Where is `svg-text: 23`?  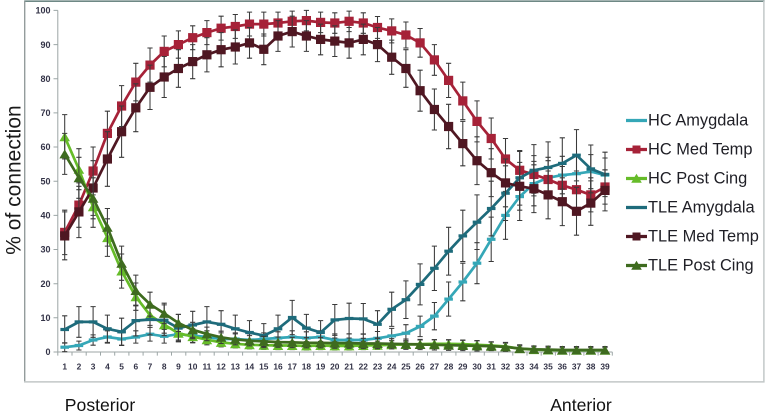 svg-text: 23 is located at coordinates (378, 367).